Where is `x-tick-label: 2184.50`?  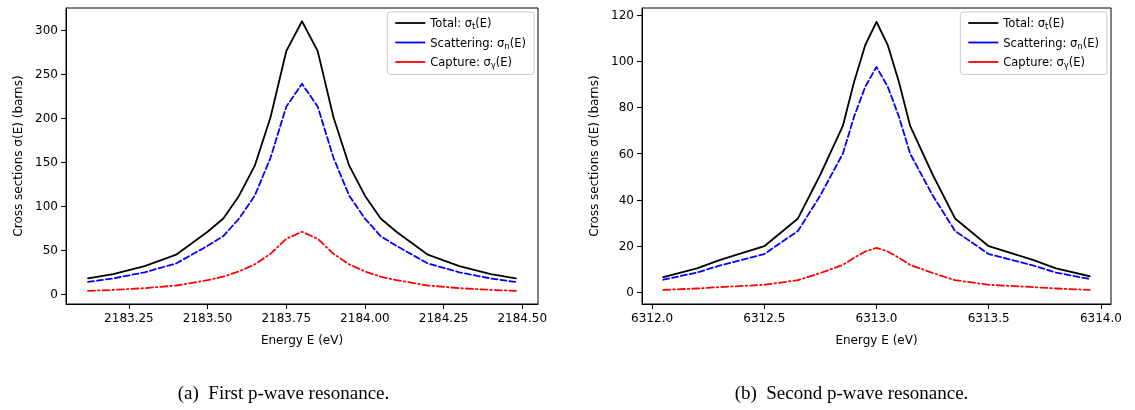 x-tick-label: 2184.50 is located at coordinates (522, 318).